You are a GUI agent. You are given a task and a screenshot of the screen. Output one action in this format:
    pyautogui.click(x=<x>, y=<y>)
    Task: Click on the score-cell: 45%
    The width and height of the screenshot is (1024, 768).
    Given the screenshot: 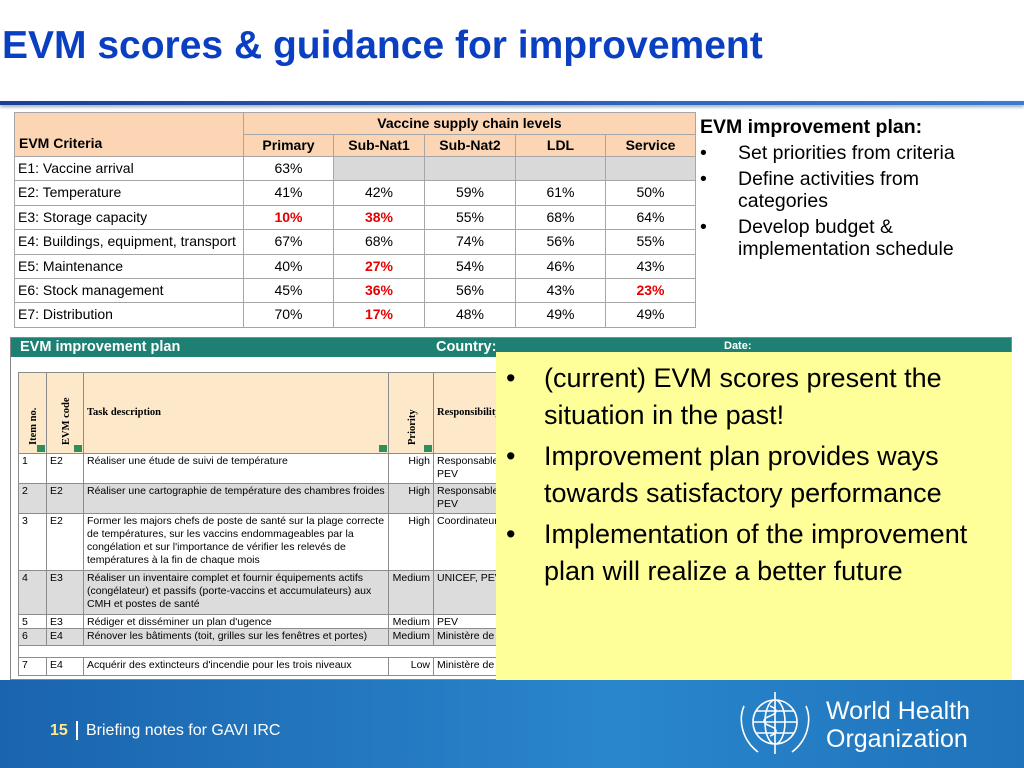 What is the action you would take?
    pyautogui.click(x=288, y=291)
    